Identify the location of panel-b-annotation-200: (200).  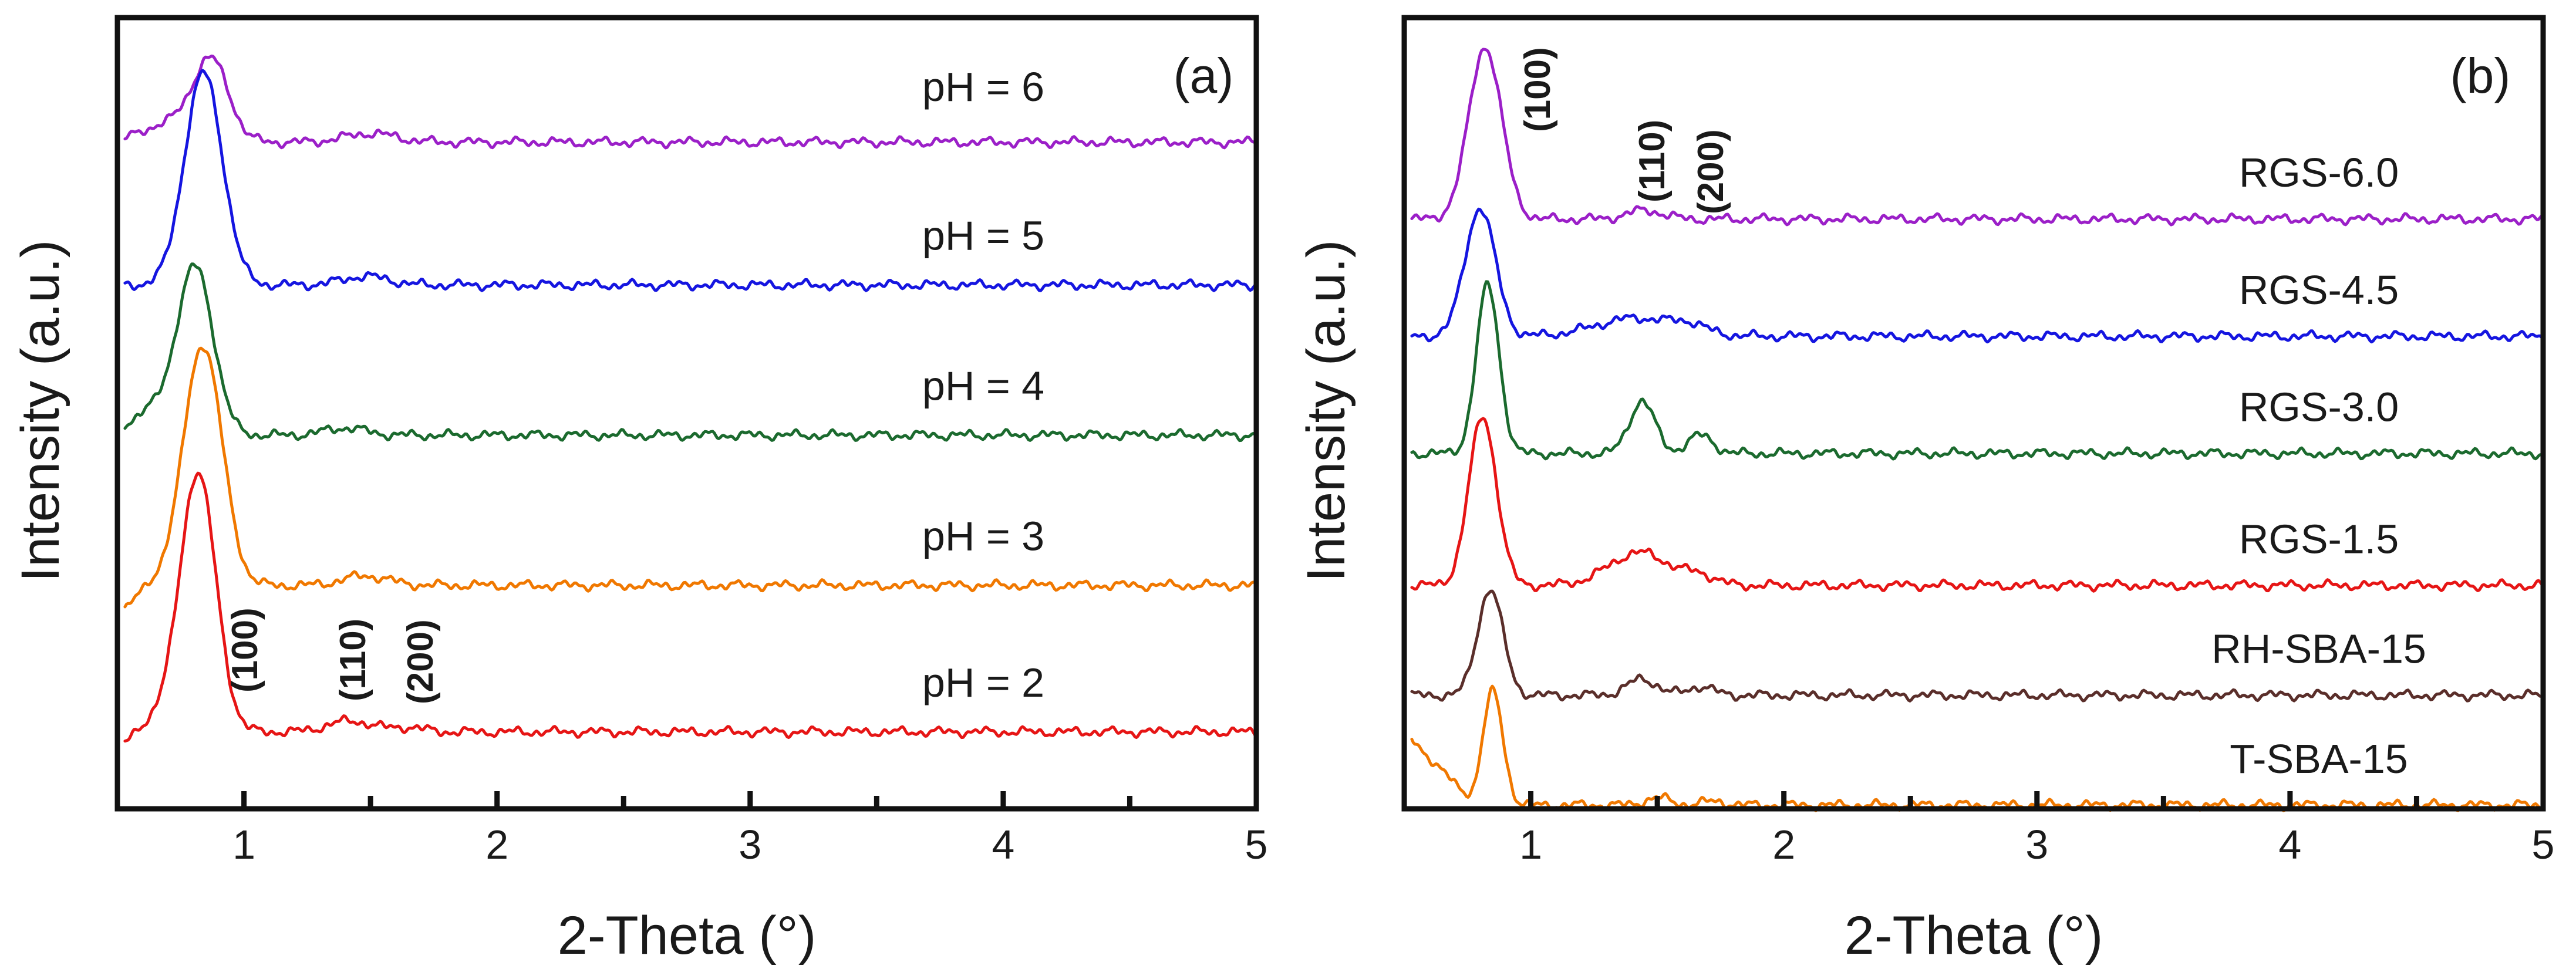
(1711, 171).